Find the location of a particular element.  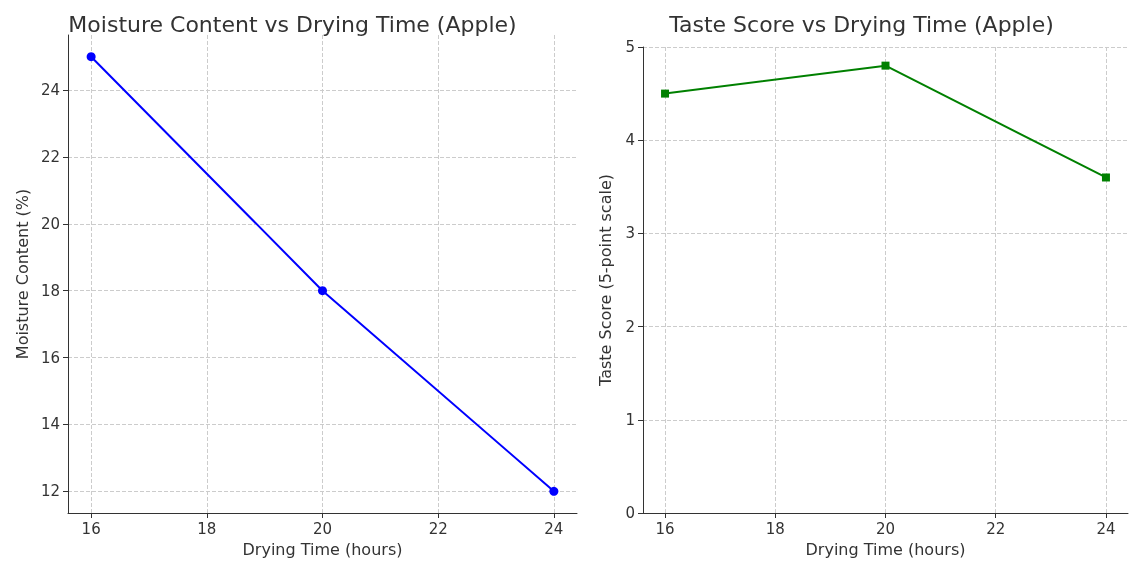

y-tick-label: 4 is located at coordinates (630, 140).